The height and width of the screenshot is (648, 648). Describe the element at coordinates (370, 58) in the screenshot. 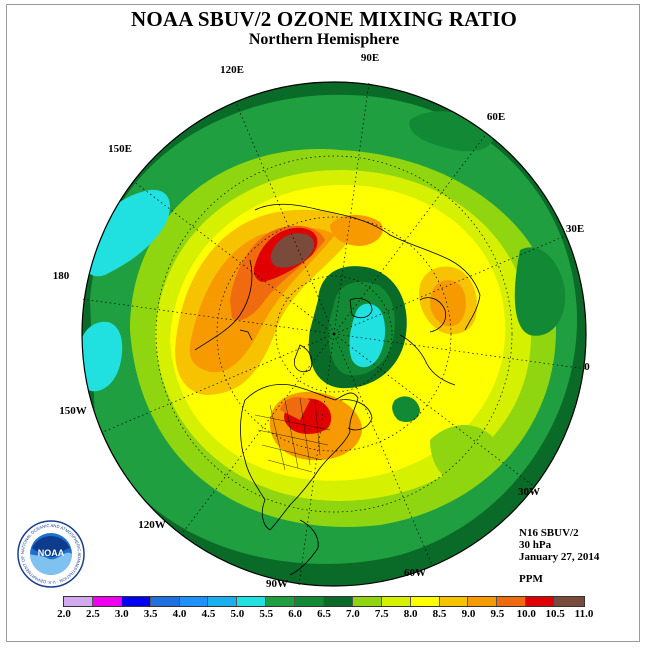

I see `lon-label-90e: 90E` at that location.